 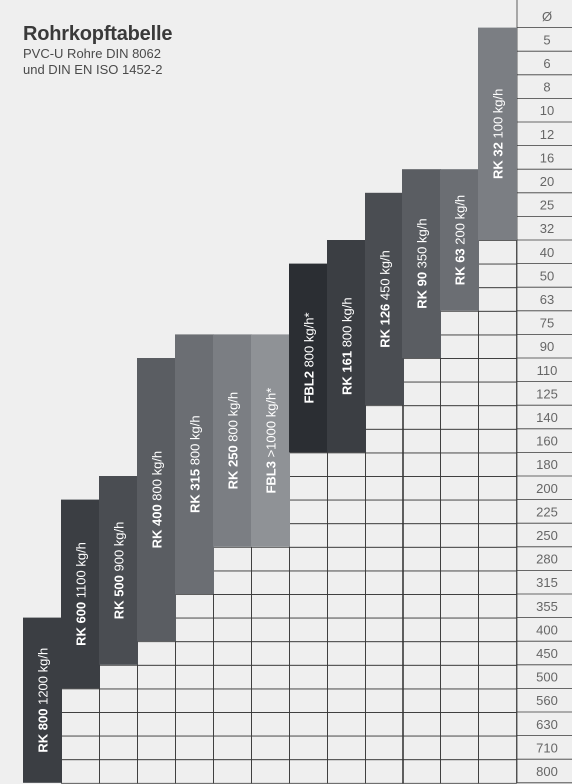 What do you see at coordinates (547, 700) in the screenshot?
I see `diameter-label: 560` at bounding box center [547, 700].